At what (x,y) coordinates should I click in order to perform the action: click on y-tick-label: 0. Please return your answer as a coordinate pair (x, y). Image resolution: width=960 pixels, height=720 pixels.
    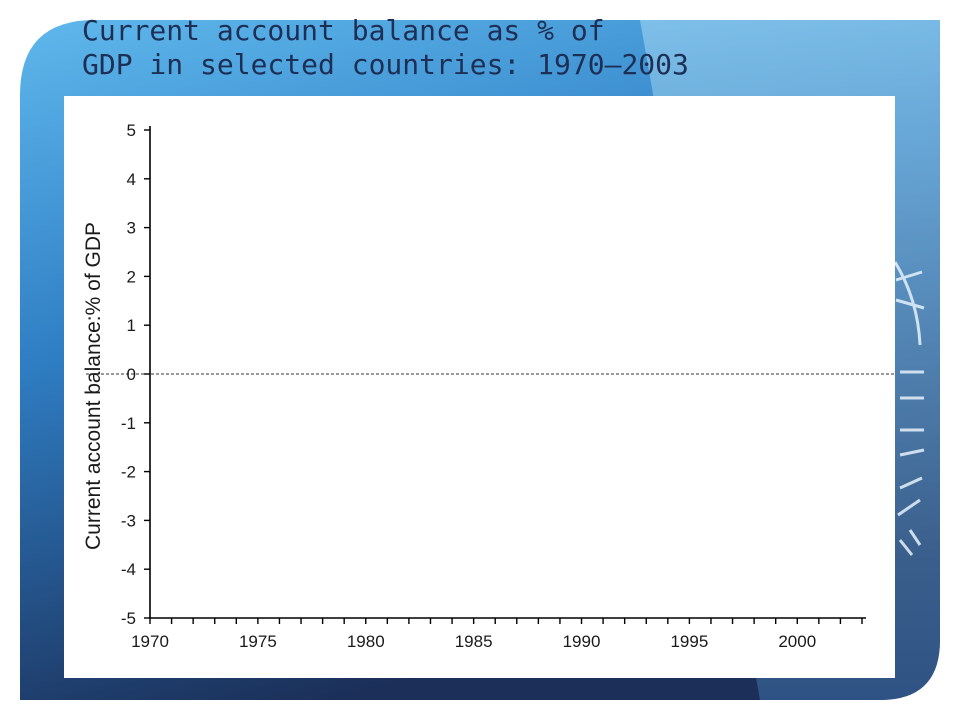
    Looking at the image, I should click on (131, 374).